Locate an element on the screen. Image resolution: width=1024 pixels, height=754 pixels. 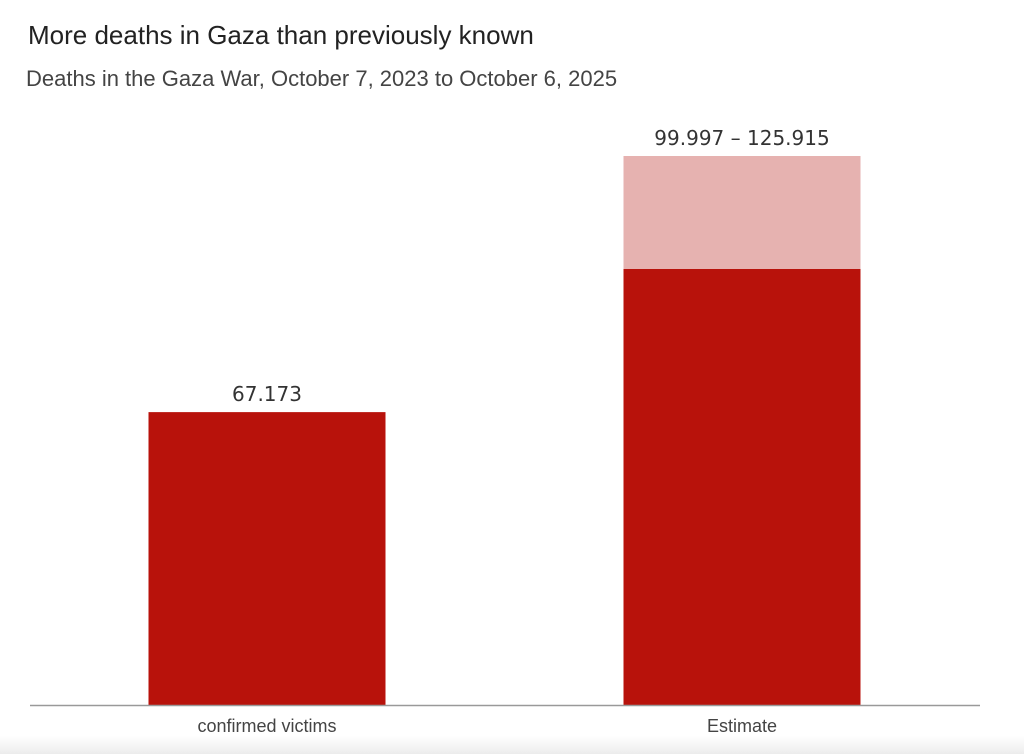
bar-confirmed-victims is located at coordinates (267, 558).